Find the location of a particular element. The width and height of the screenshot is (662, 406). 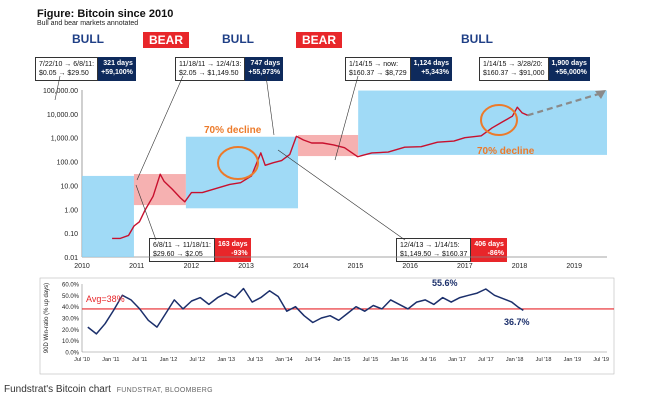

callout-stats: 1,900 days +56,000% is located at coordinates (569, 69).